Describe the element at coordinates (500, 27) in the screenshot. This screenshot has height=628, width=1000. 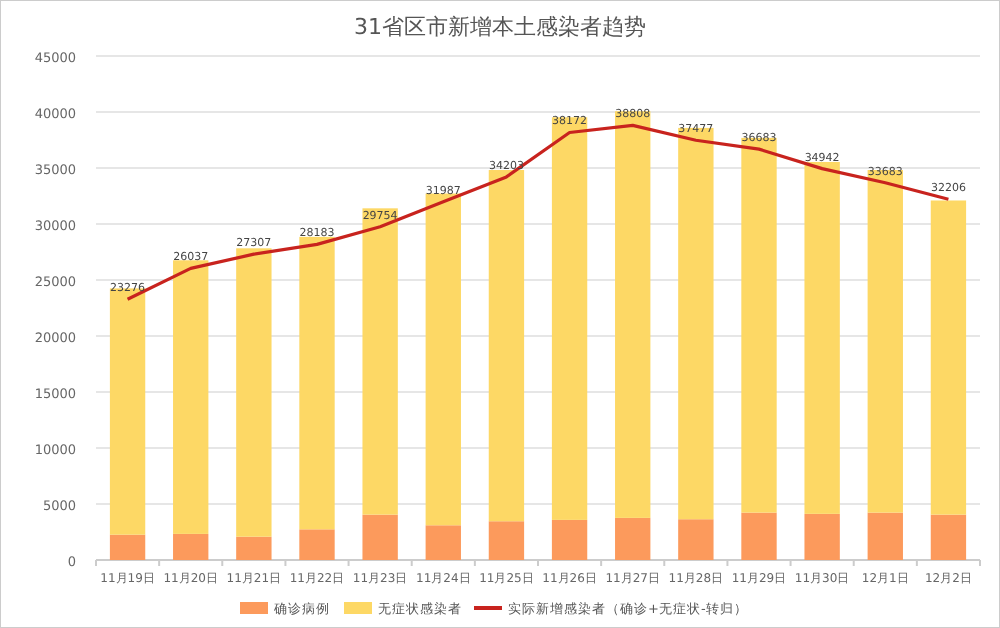
I see `chart-title: 31省区市新增本土感染者趋势` at that location.